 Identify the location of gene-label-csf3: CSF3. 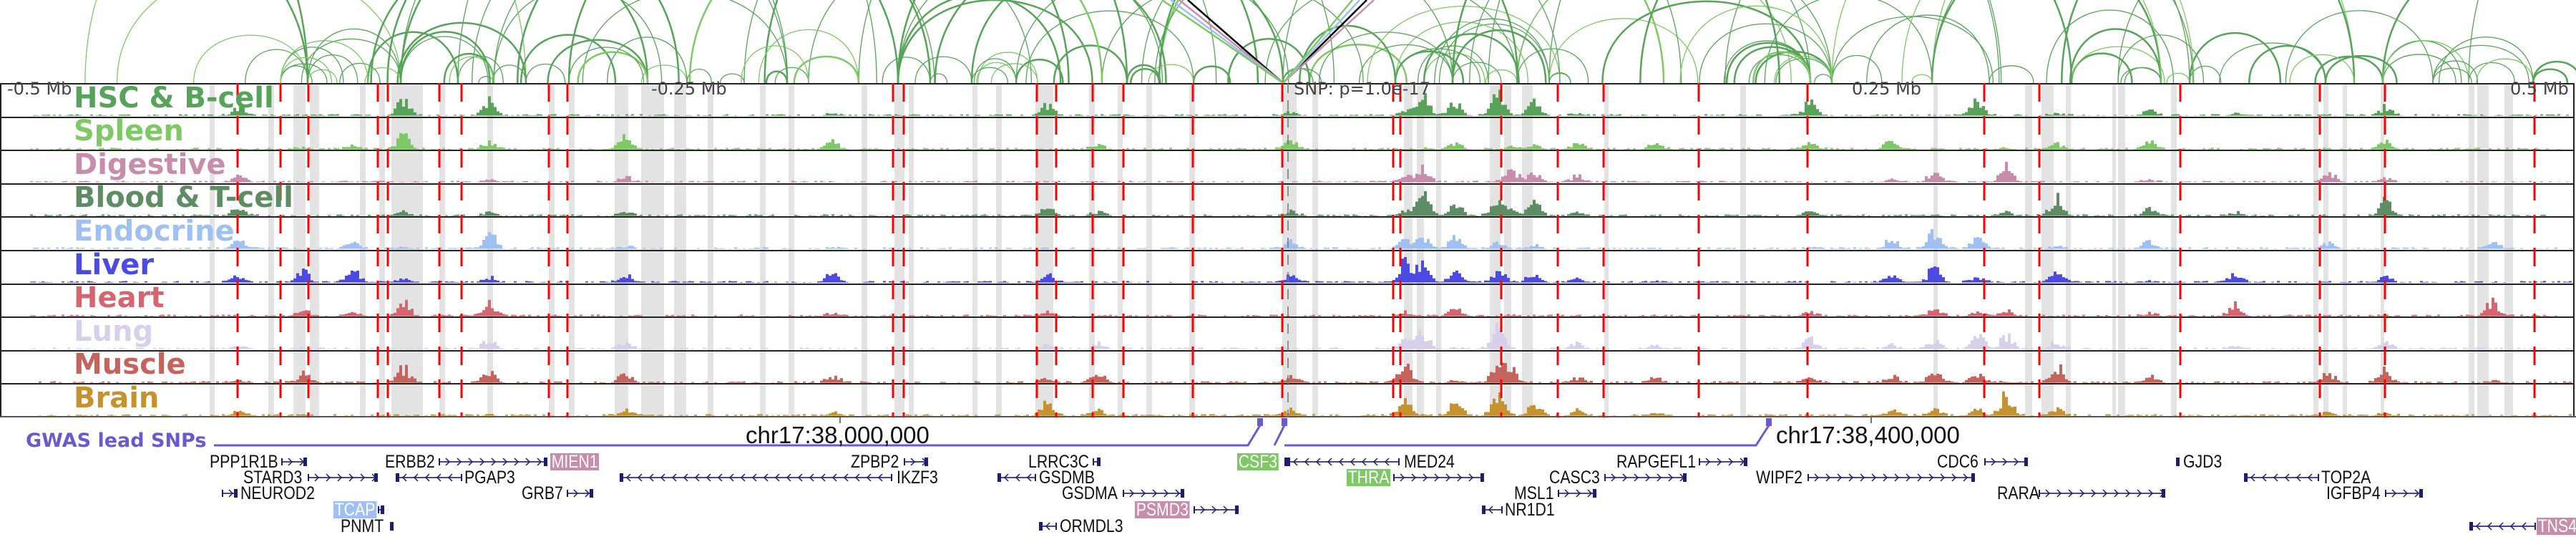
(1258, 462).